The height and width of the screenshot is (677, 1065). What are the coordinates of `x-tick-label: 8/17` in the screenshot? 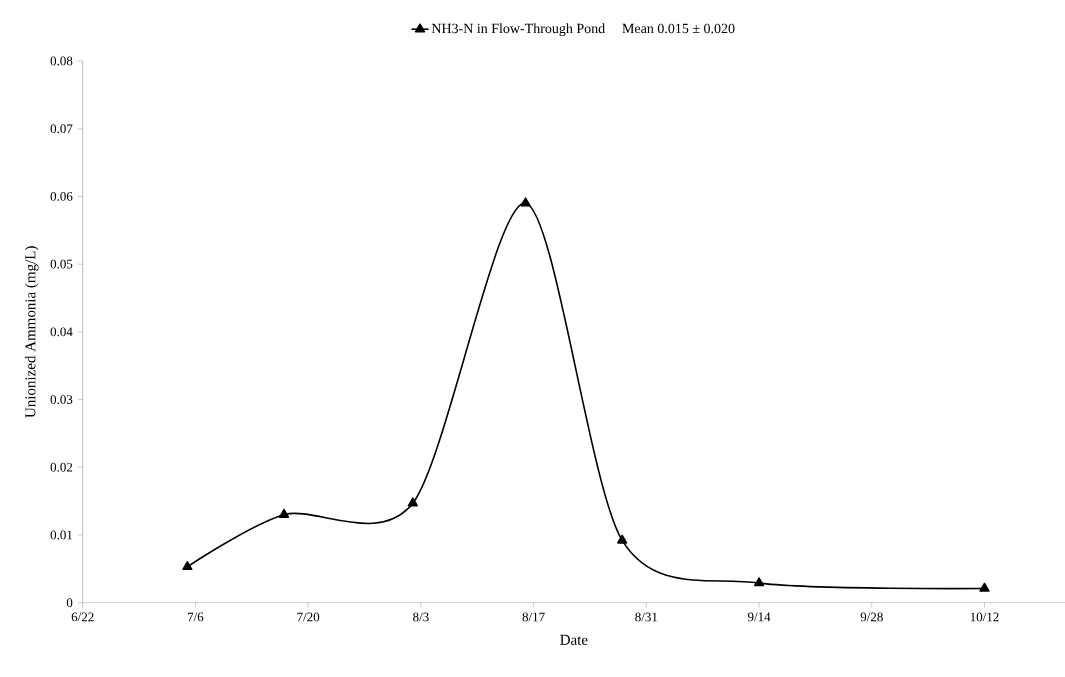 It's located at (533, 617).